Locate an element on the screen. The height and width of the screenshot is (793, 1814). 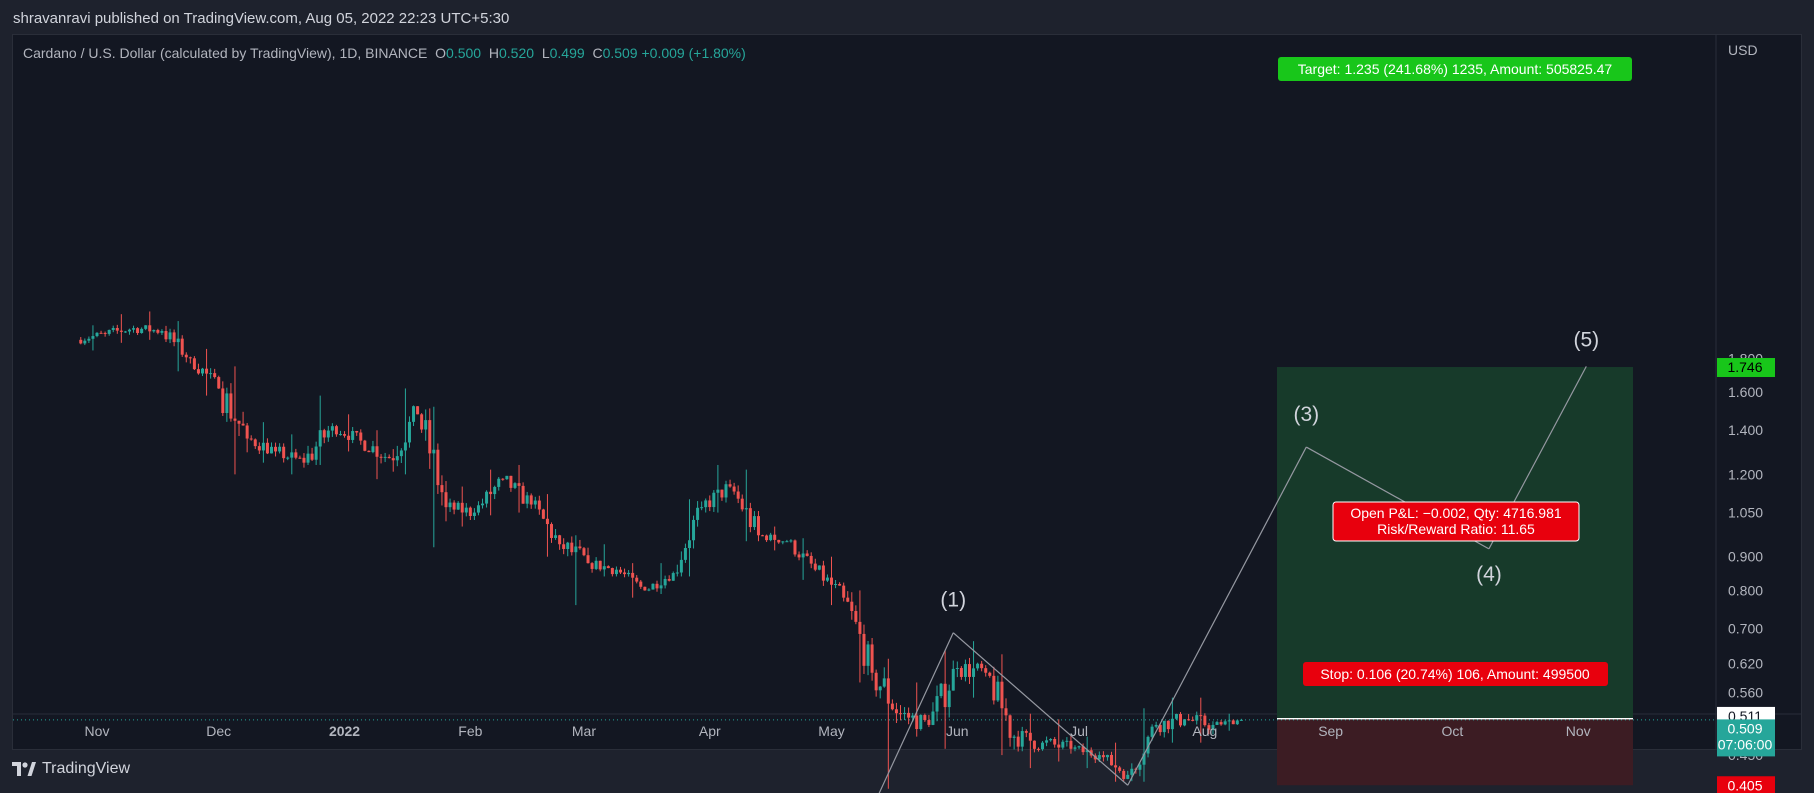
tradingview-logo: TradingView is located at coordinates (71, 769).